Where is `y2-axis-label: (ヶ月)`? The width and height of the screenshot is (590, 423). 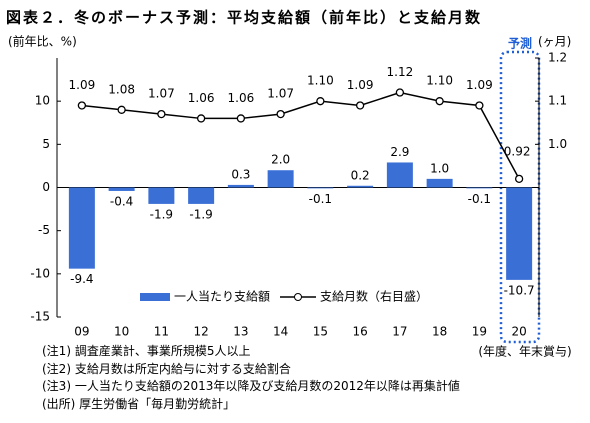 y2-axis-label: (ヶ月) is located at coordinates (554, 42).